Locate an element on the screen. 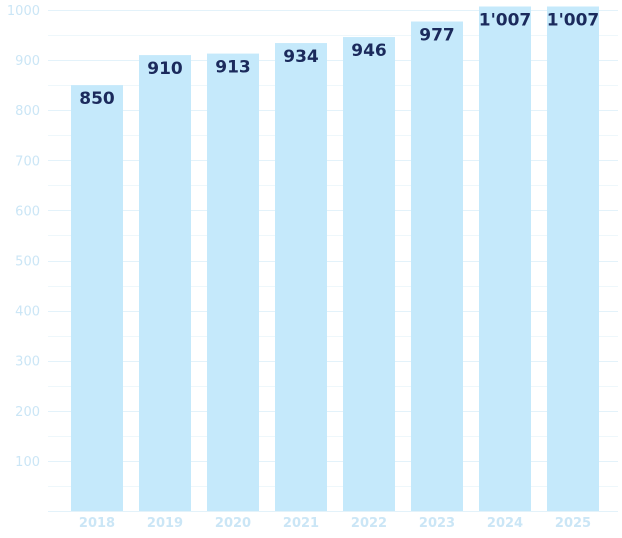  y-tick-label: 100 is located at coordinates (27, 462).